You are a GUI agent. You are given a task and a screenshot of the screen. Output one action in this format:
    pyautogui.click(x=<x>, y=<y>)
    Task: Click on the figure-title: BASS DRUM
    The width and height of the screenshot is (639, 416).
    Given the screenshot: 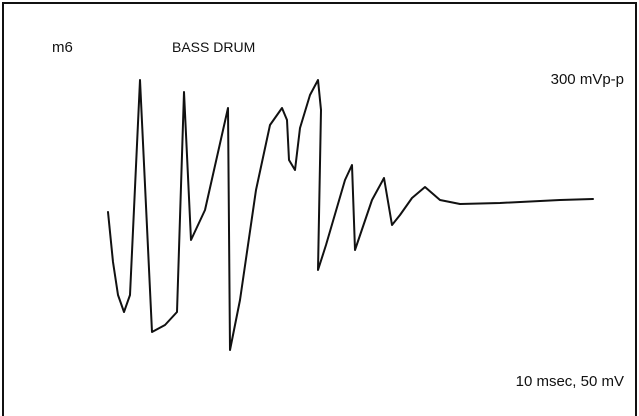 What is the action you would take?
    pyautogui.click(x=213, y=47)
    